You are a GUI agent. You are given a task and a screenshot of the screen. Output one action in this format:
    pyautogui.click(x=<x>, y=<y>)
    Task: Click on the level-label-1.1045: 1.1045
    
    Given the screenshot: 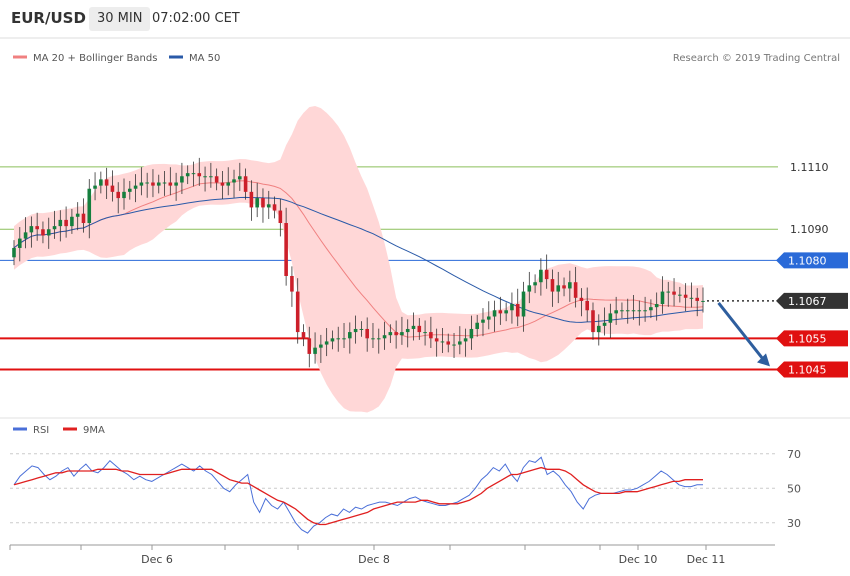 What is the action you would take?
    pyautogui.click(x=807, y=369)
    